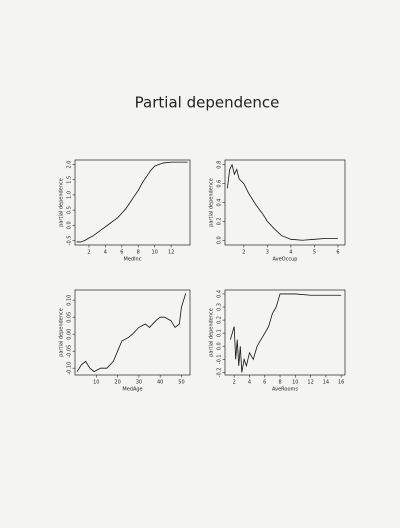 The width and height of the screenshot is (400, 528). Describe the element at coordinates (341, 383) in the screenshot. I see `x-tick-label: 16` at that location.